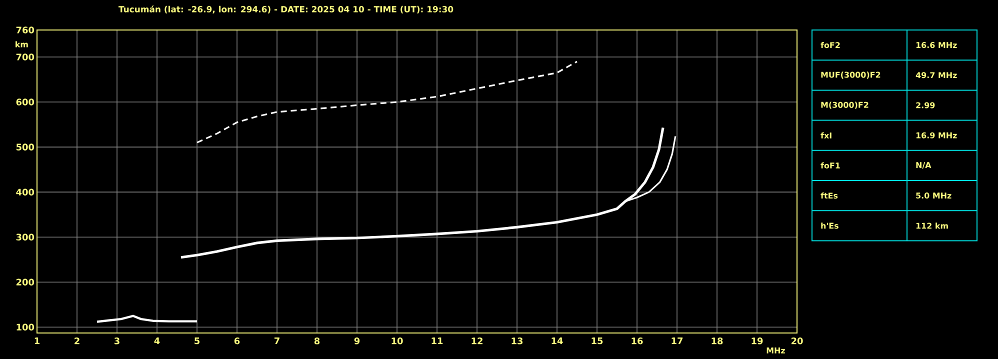 Image resolution: width=998 pixels, height=359 pixels. What do you see at coordinates (25, 102) in the screenshot?
I see `y-tick-label: 600` at bounding box center [25, 102].